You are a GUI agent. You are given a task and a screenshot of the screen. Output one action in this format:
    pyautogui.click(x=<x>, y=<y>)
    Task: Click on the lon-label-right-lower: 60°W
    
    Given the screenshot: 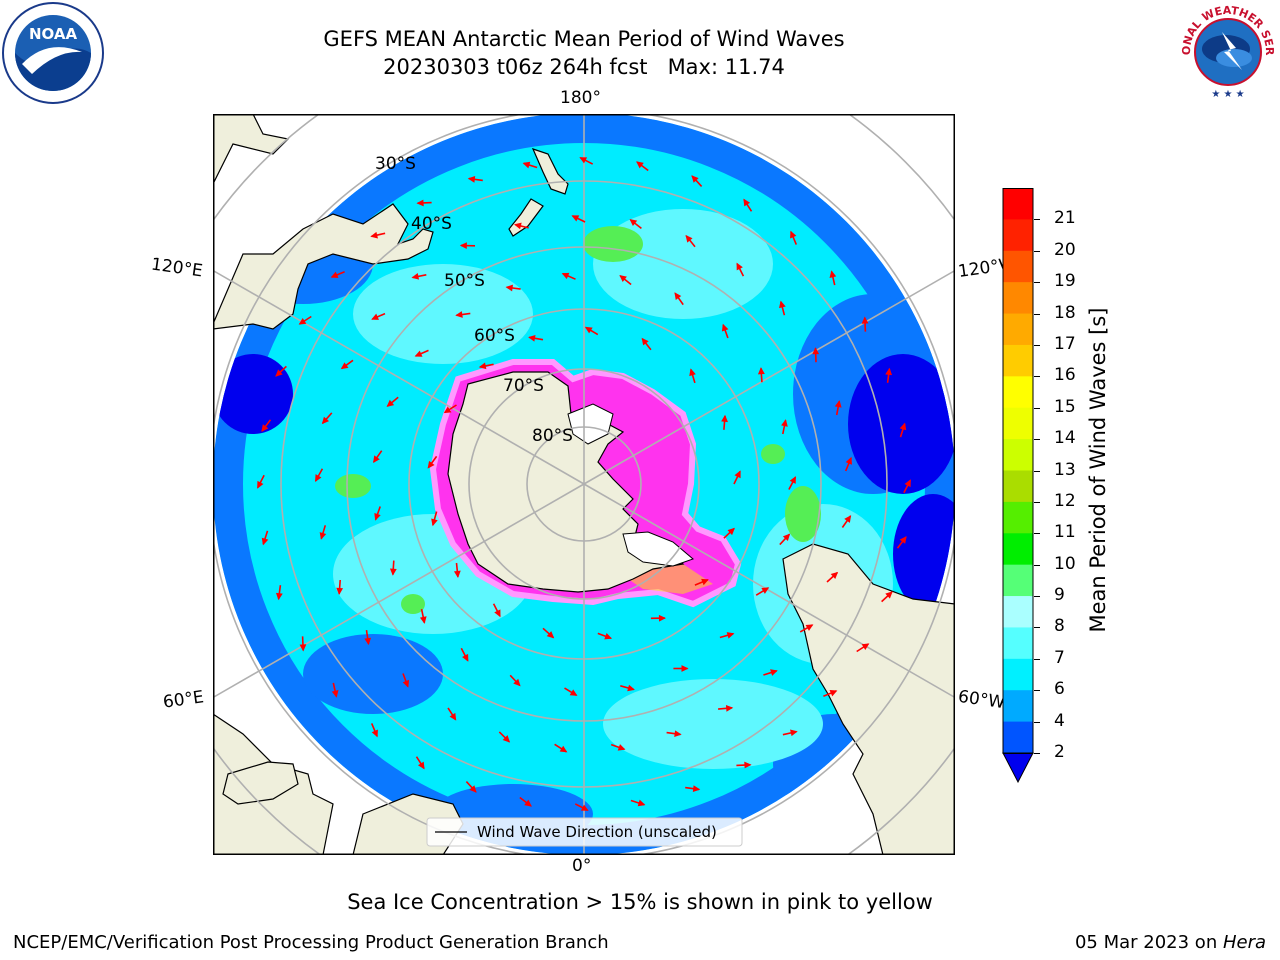 What is the action you would take?
    pyautogui.click(x=981, y=700)
    